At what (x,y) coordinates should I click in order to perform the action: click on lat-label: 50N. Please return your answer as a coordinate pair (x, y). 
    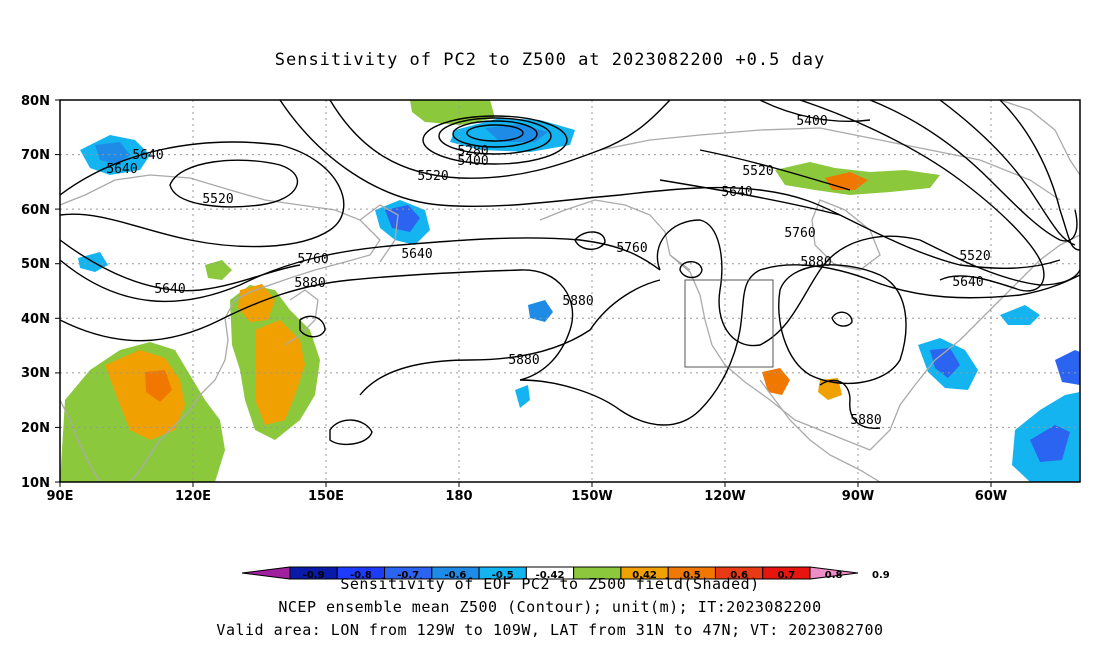
    Looking at the image, I should click on (35, 264).